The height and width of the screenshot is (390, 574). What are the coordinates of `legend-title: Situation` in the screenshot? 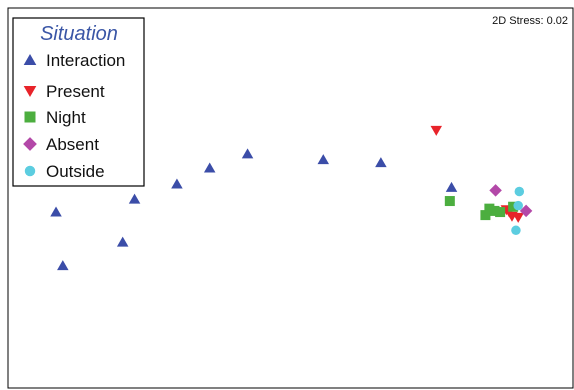 It's located at (79, 34).